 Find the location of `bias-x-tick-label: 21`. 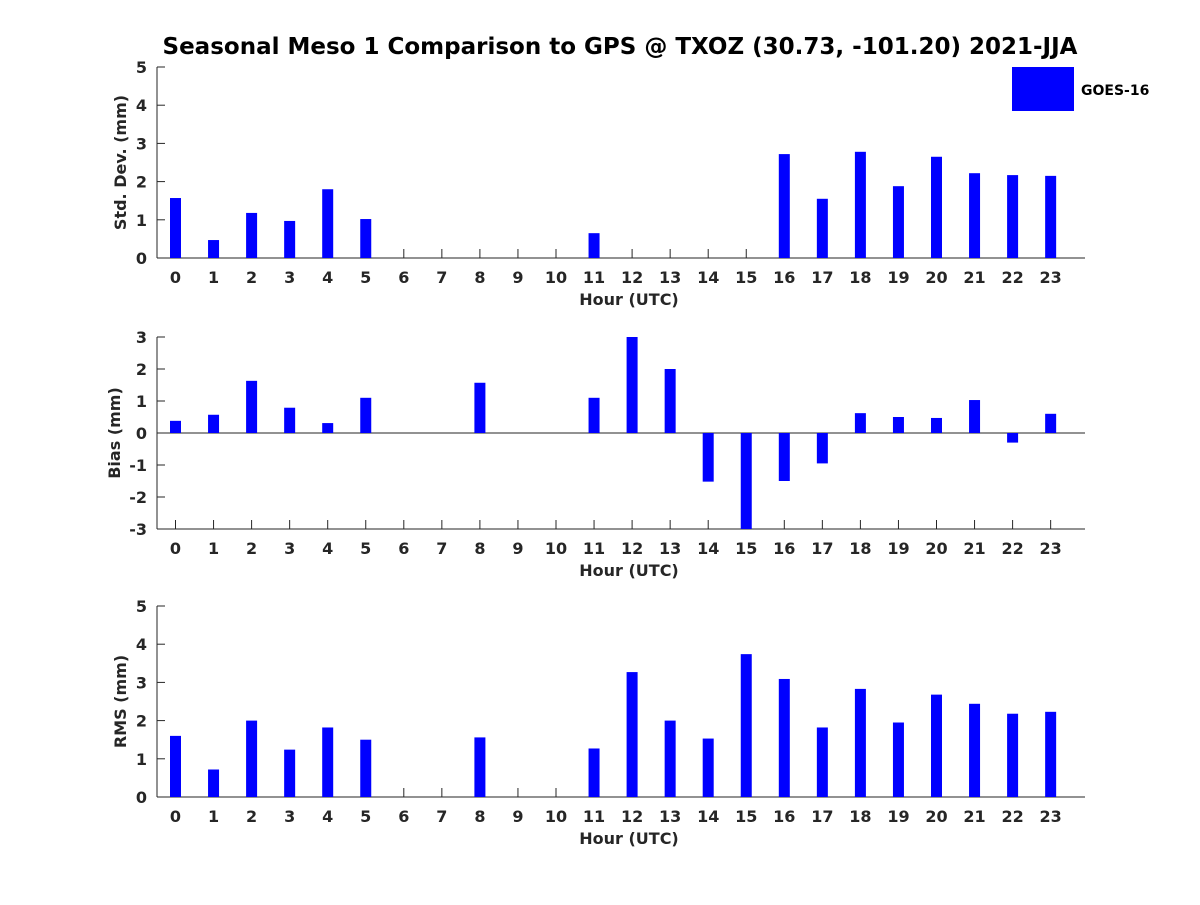

bias-x-tick-label: 21 is located at coordinates (974, 548).